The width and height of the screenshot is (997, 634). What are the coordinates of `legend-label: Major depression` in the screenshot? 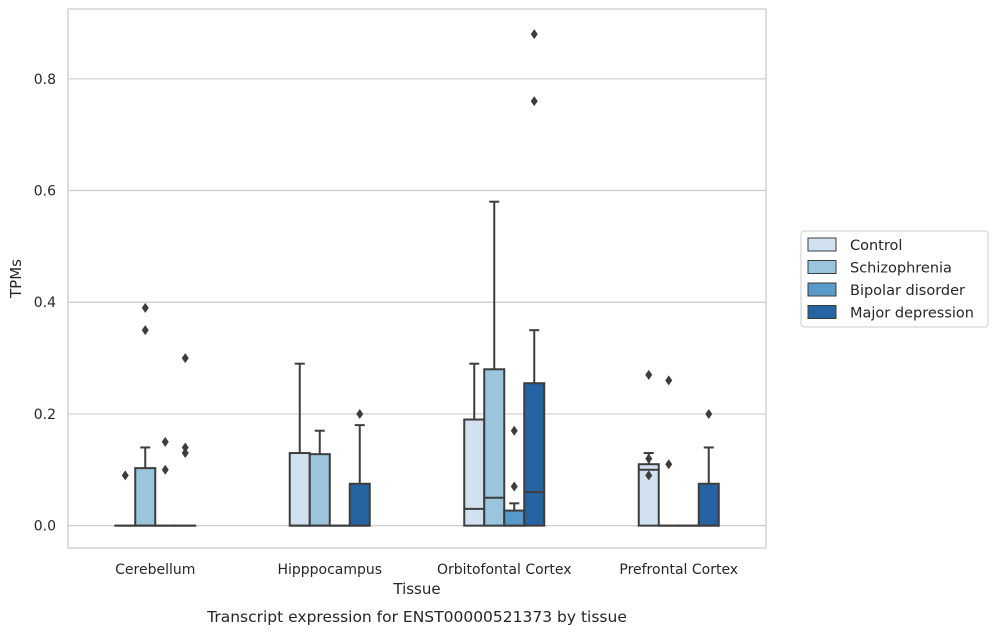 It's located at (912, 314).